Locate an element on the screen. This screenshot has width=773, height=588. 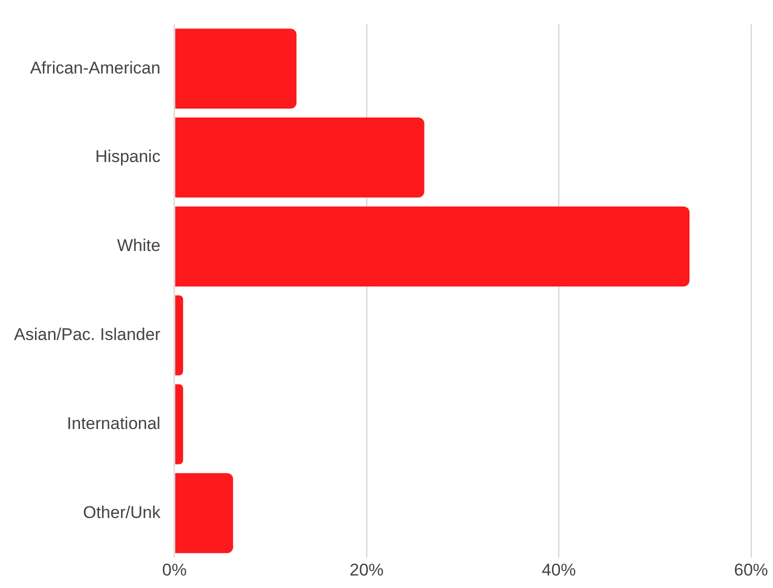
x-tick-label: 40% is located at coordinates (559, 570).